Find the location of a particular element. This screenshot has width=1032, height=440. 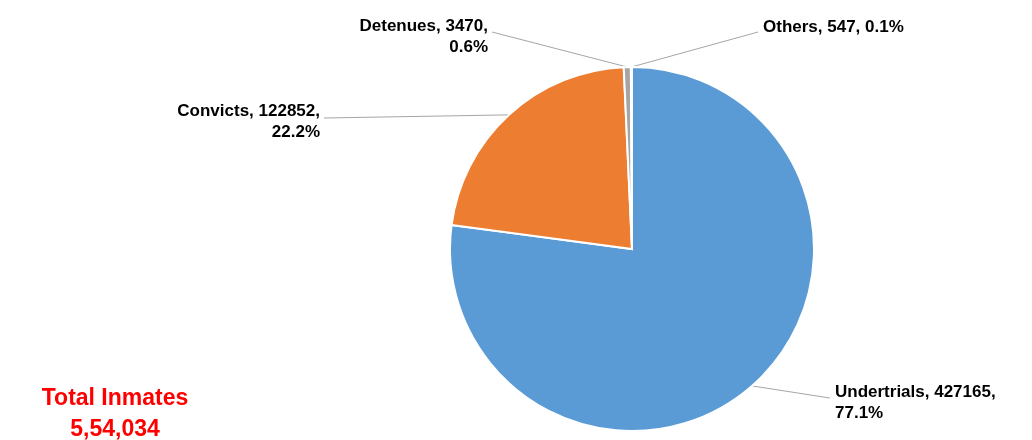

slice-label: Others, 547, 0.1% is located at coordinates (833, 26).